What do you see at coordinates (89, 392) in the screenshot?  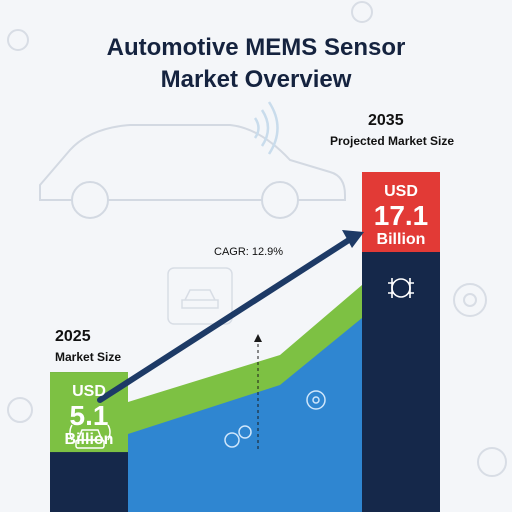 I see `start-currency: USD` at bounding box center [89, 392].